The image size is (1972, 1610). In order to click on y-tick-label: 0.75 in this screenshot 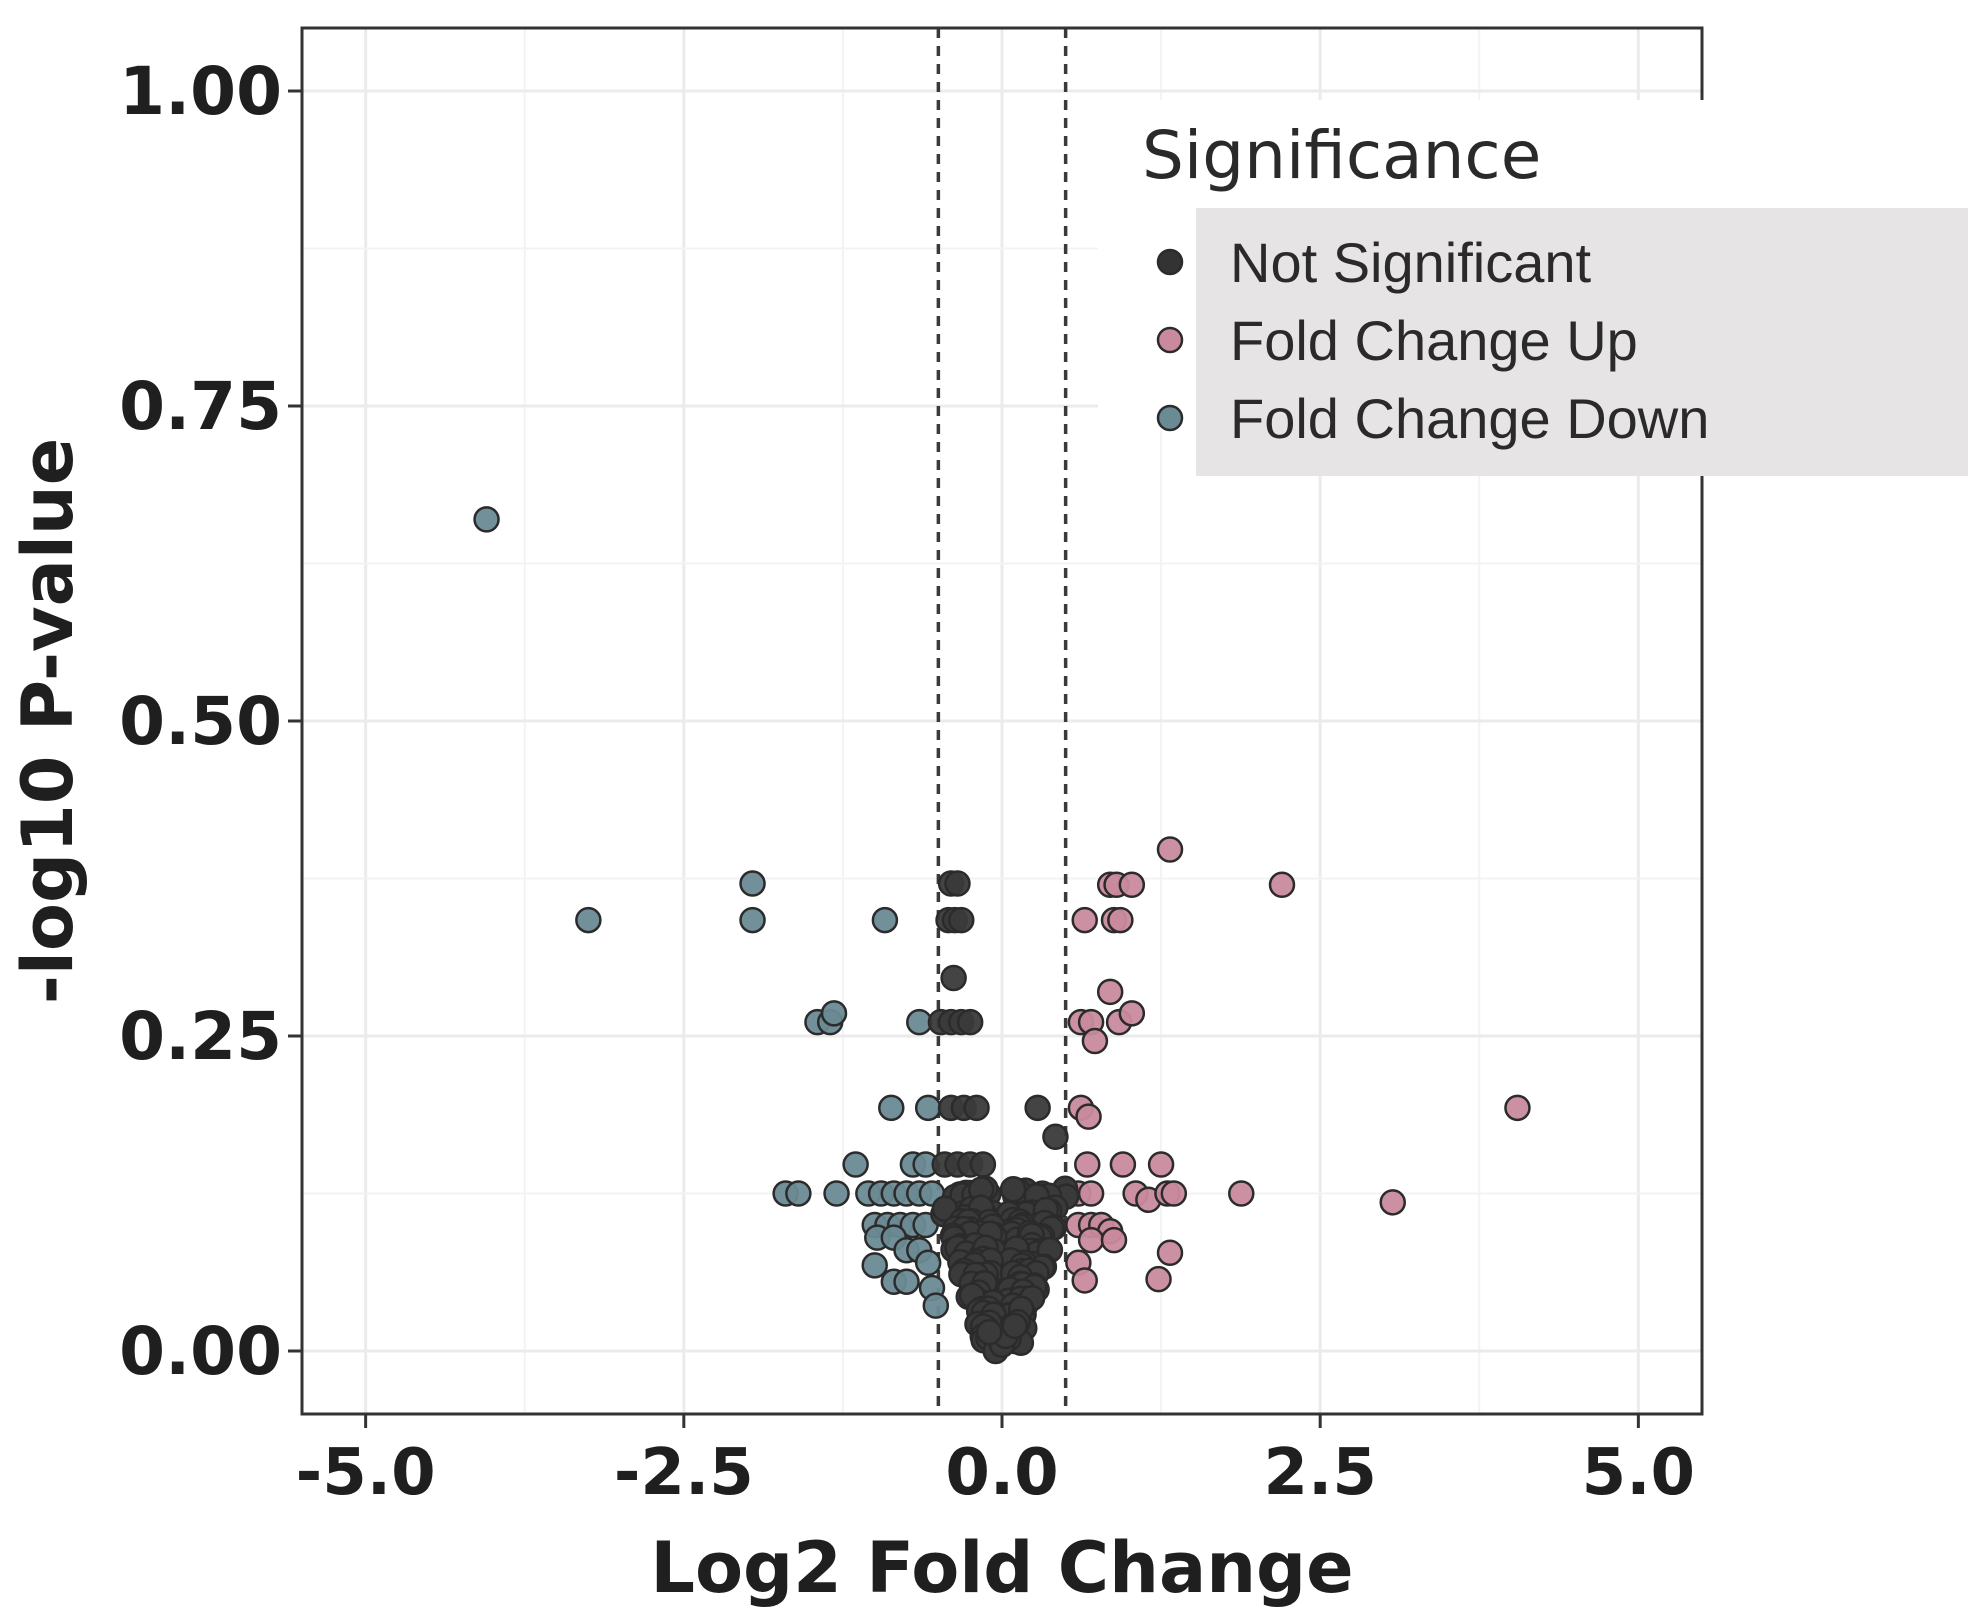, I will do `click(200, 406)`.